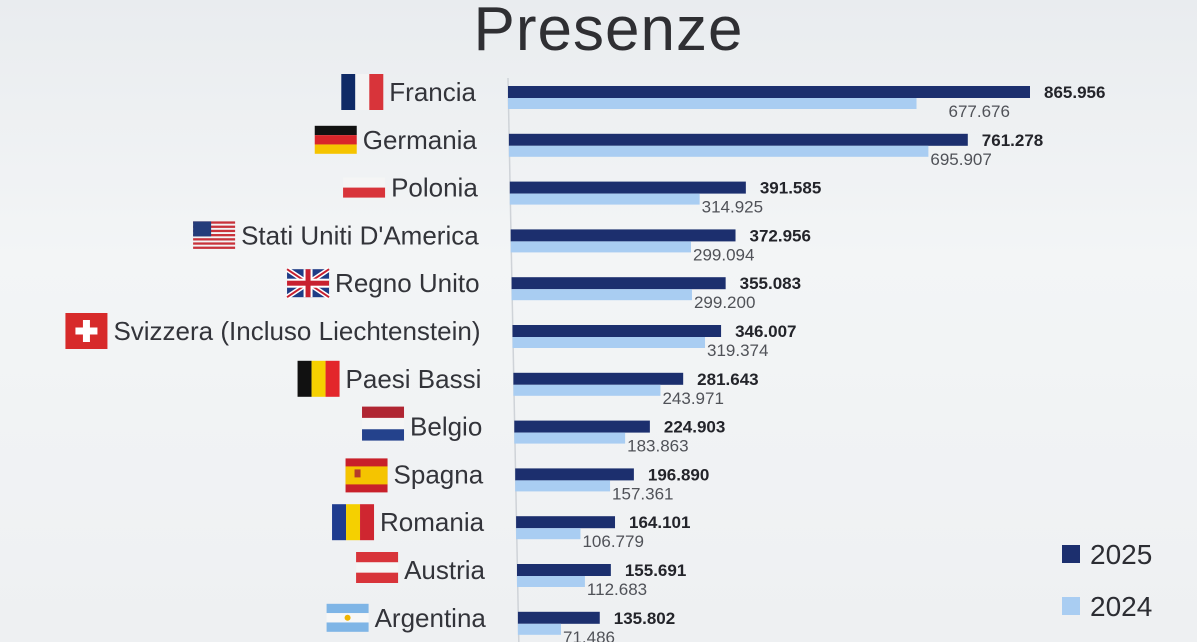  Describe the element at coordinates (414, 379) in the screenshot. I see `category-label: Paesi Bassi` at that location.